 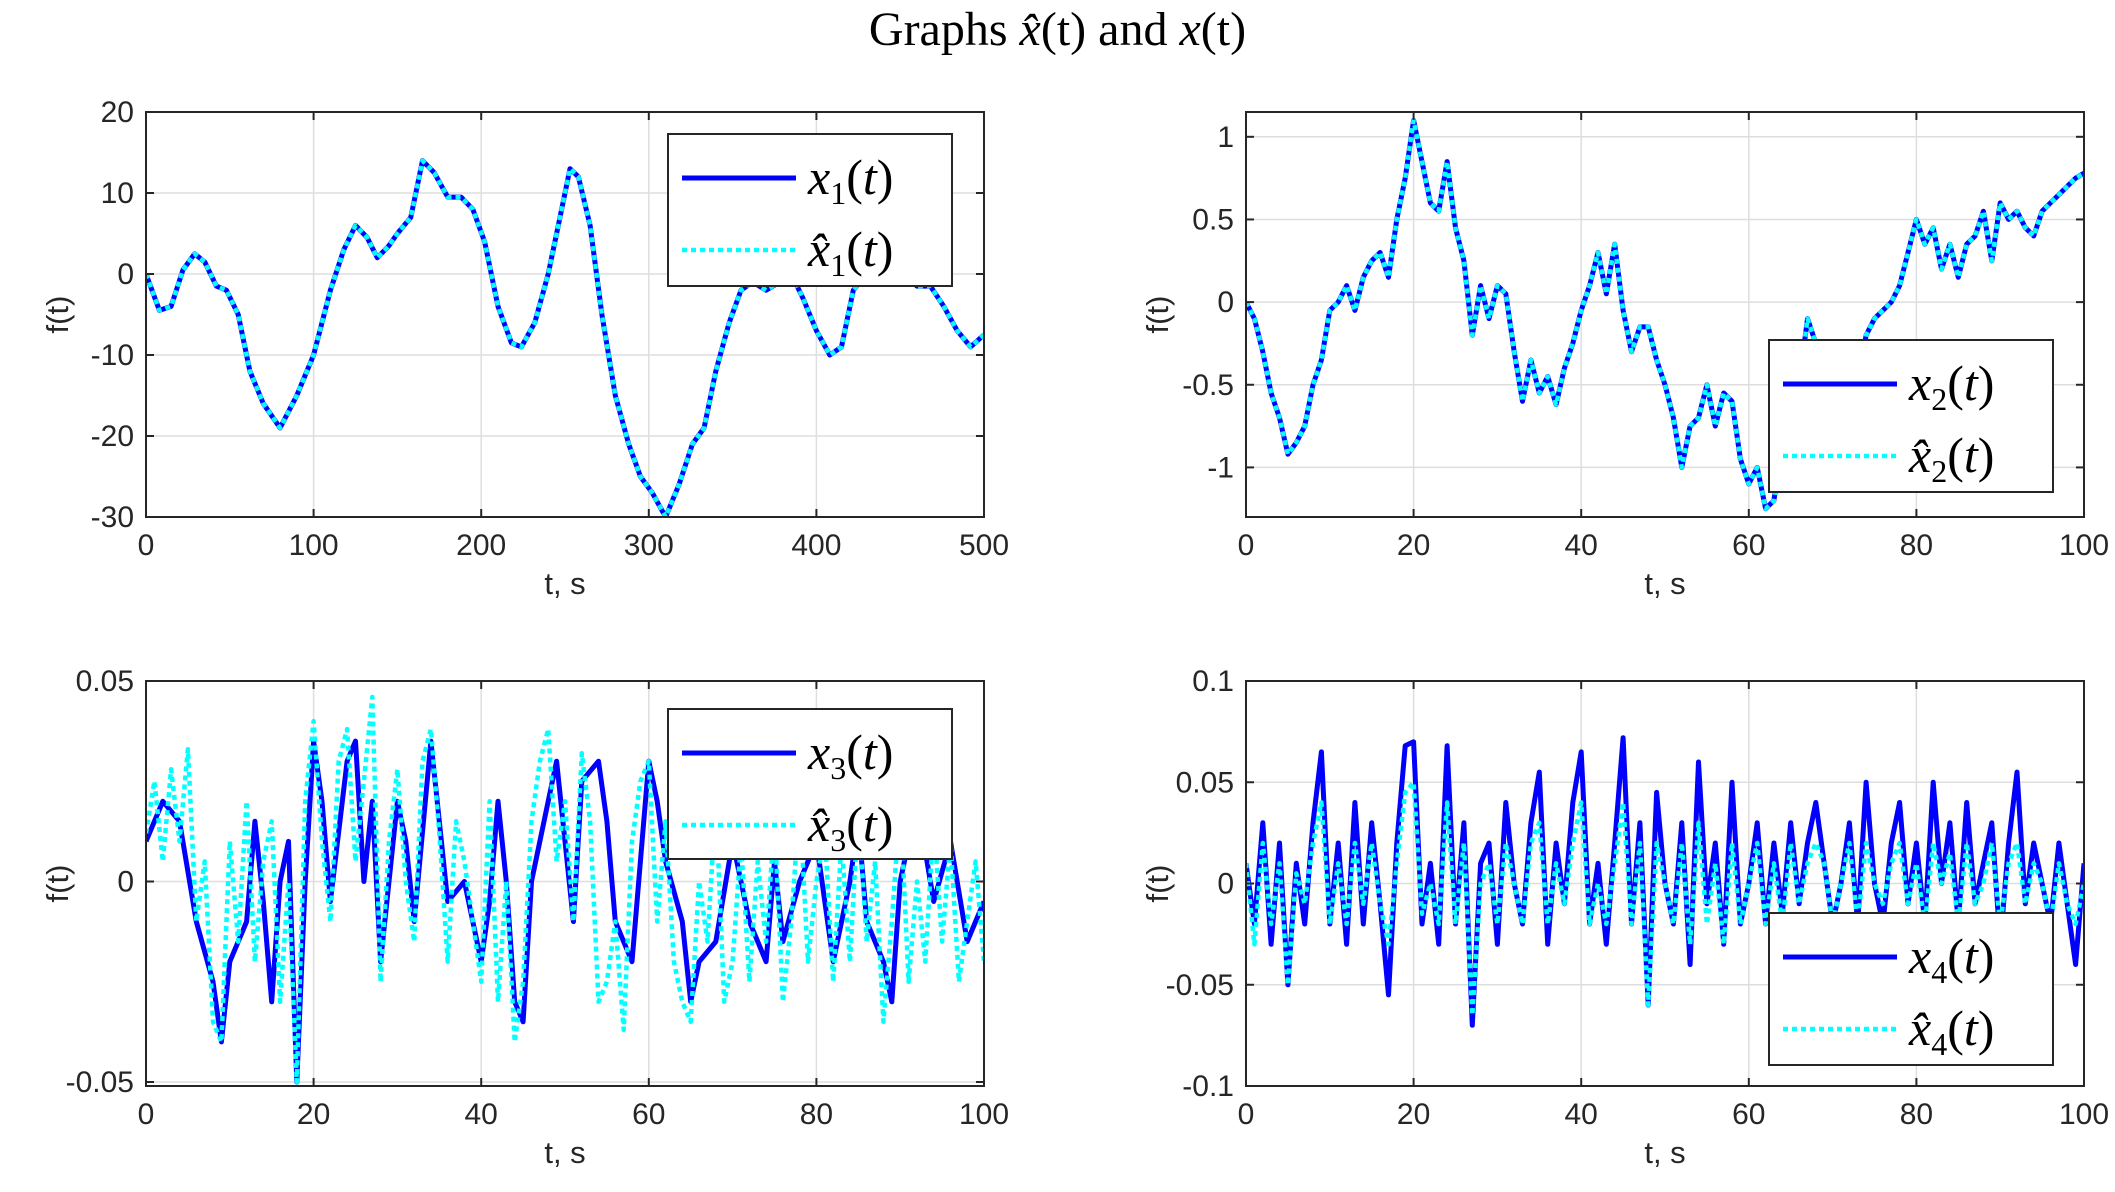 I want to click on y-tick-label: 0.5, so click(x=1213, y=219).